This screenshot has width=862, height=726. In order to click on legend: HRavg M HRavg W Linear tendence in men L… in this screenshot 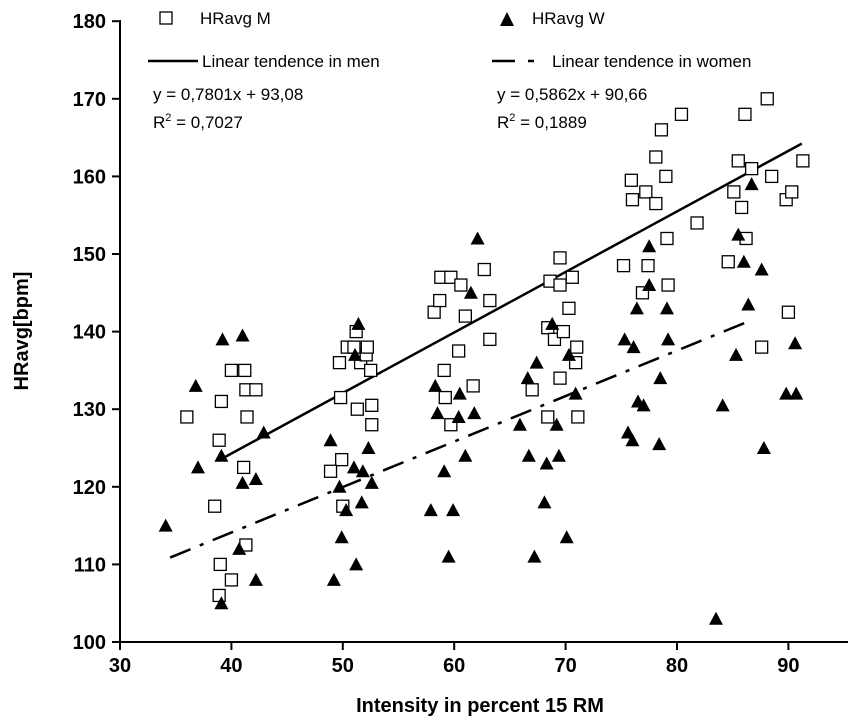, I will do `click(449, 40)`.